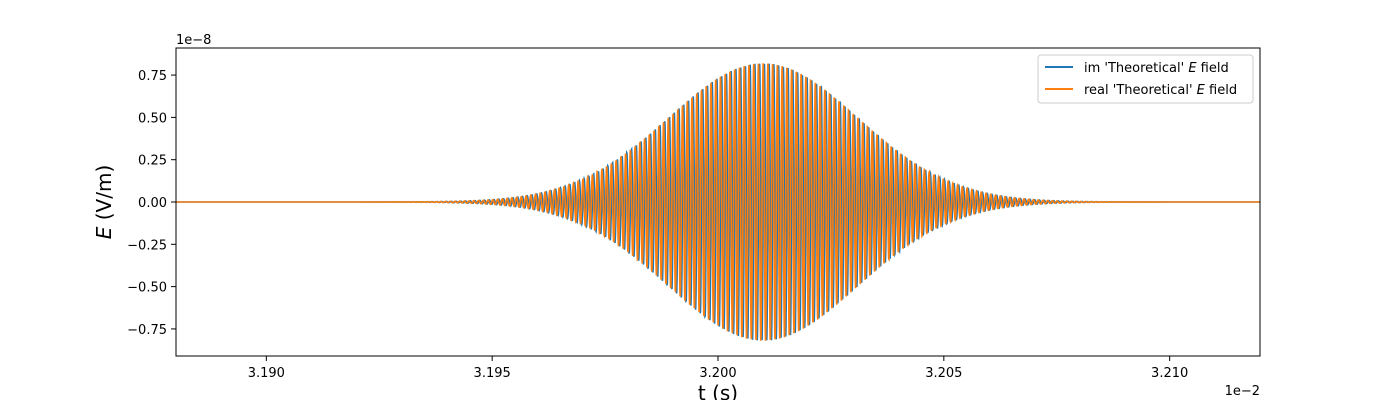 This screenshot has height=400, width=1400. Describe the element at coordinates (943, 373) in the screenshot. I see `x-tick-label: 3.205` at that location.